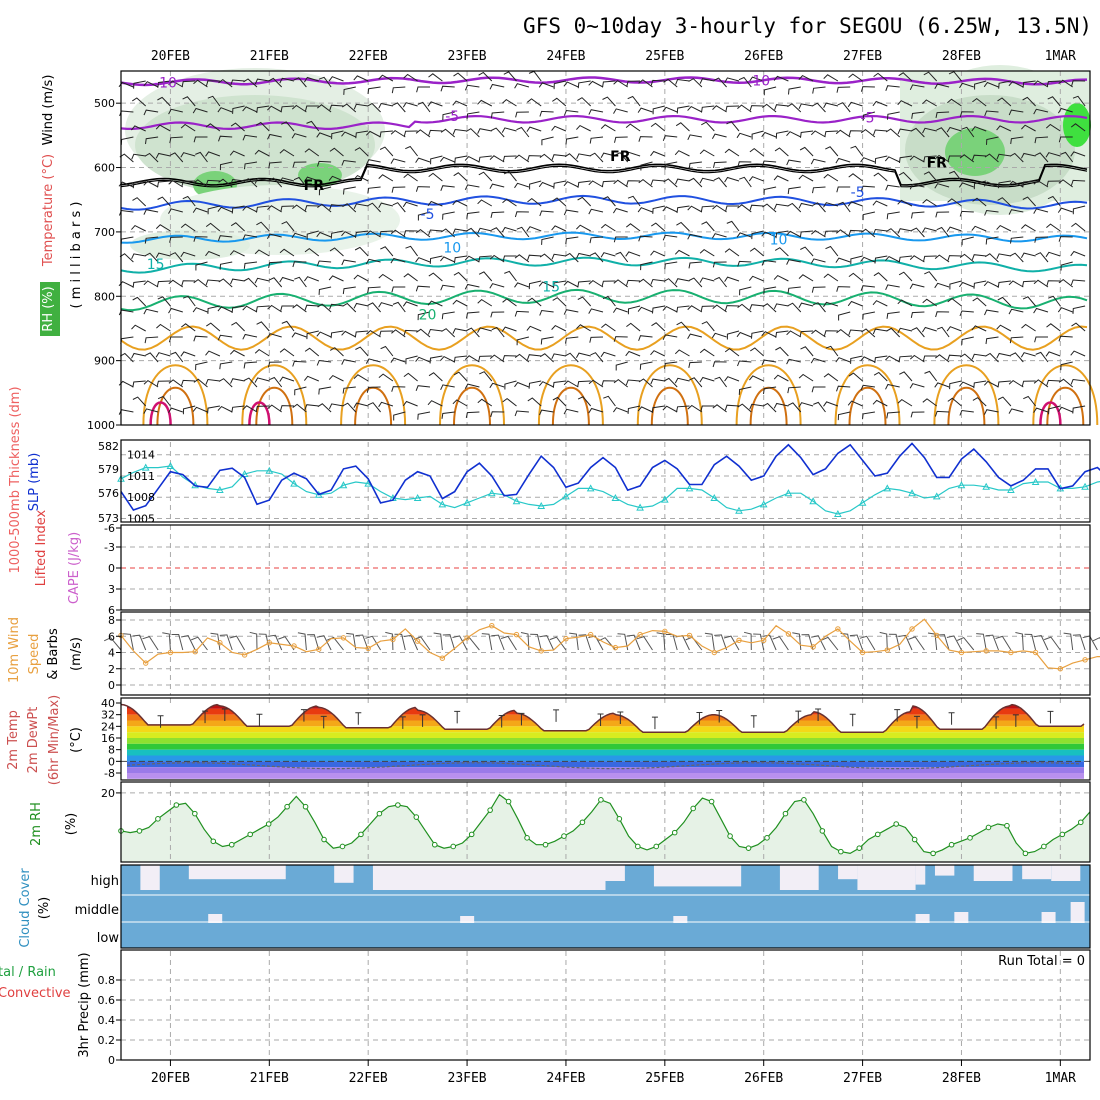 This screenshot has width=1100, height=1100. I want to click on contour-label: -10, so click(758, 82).